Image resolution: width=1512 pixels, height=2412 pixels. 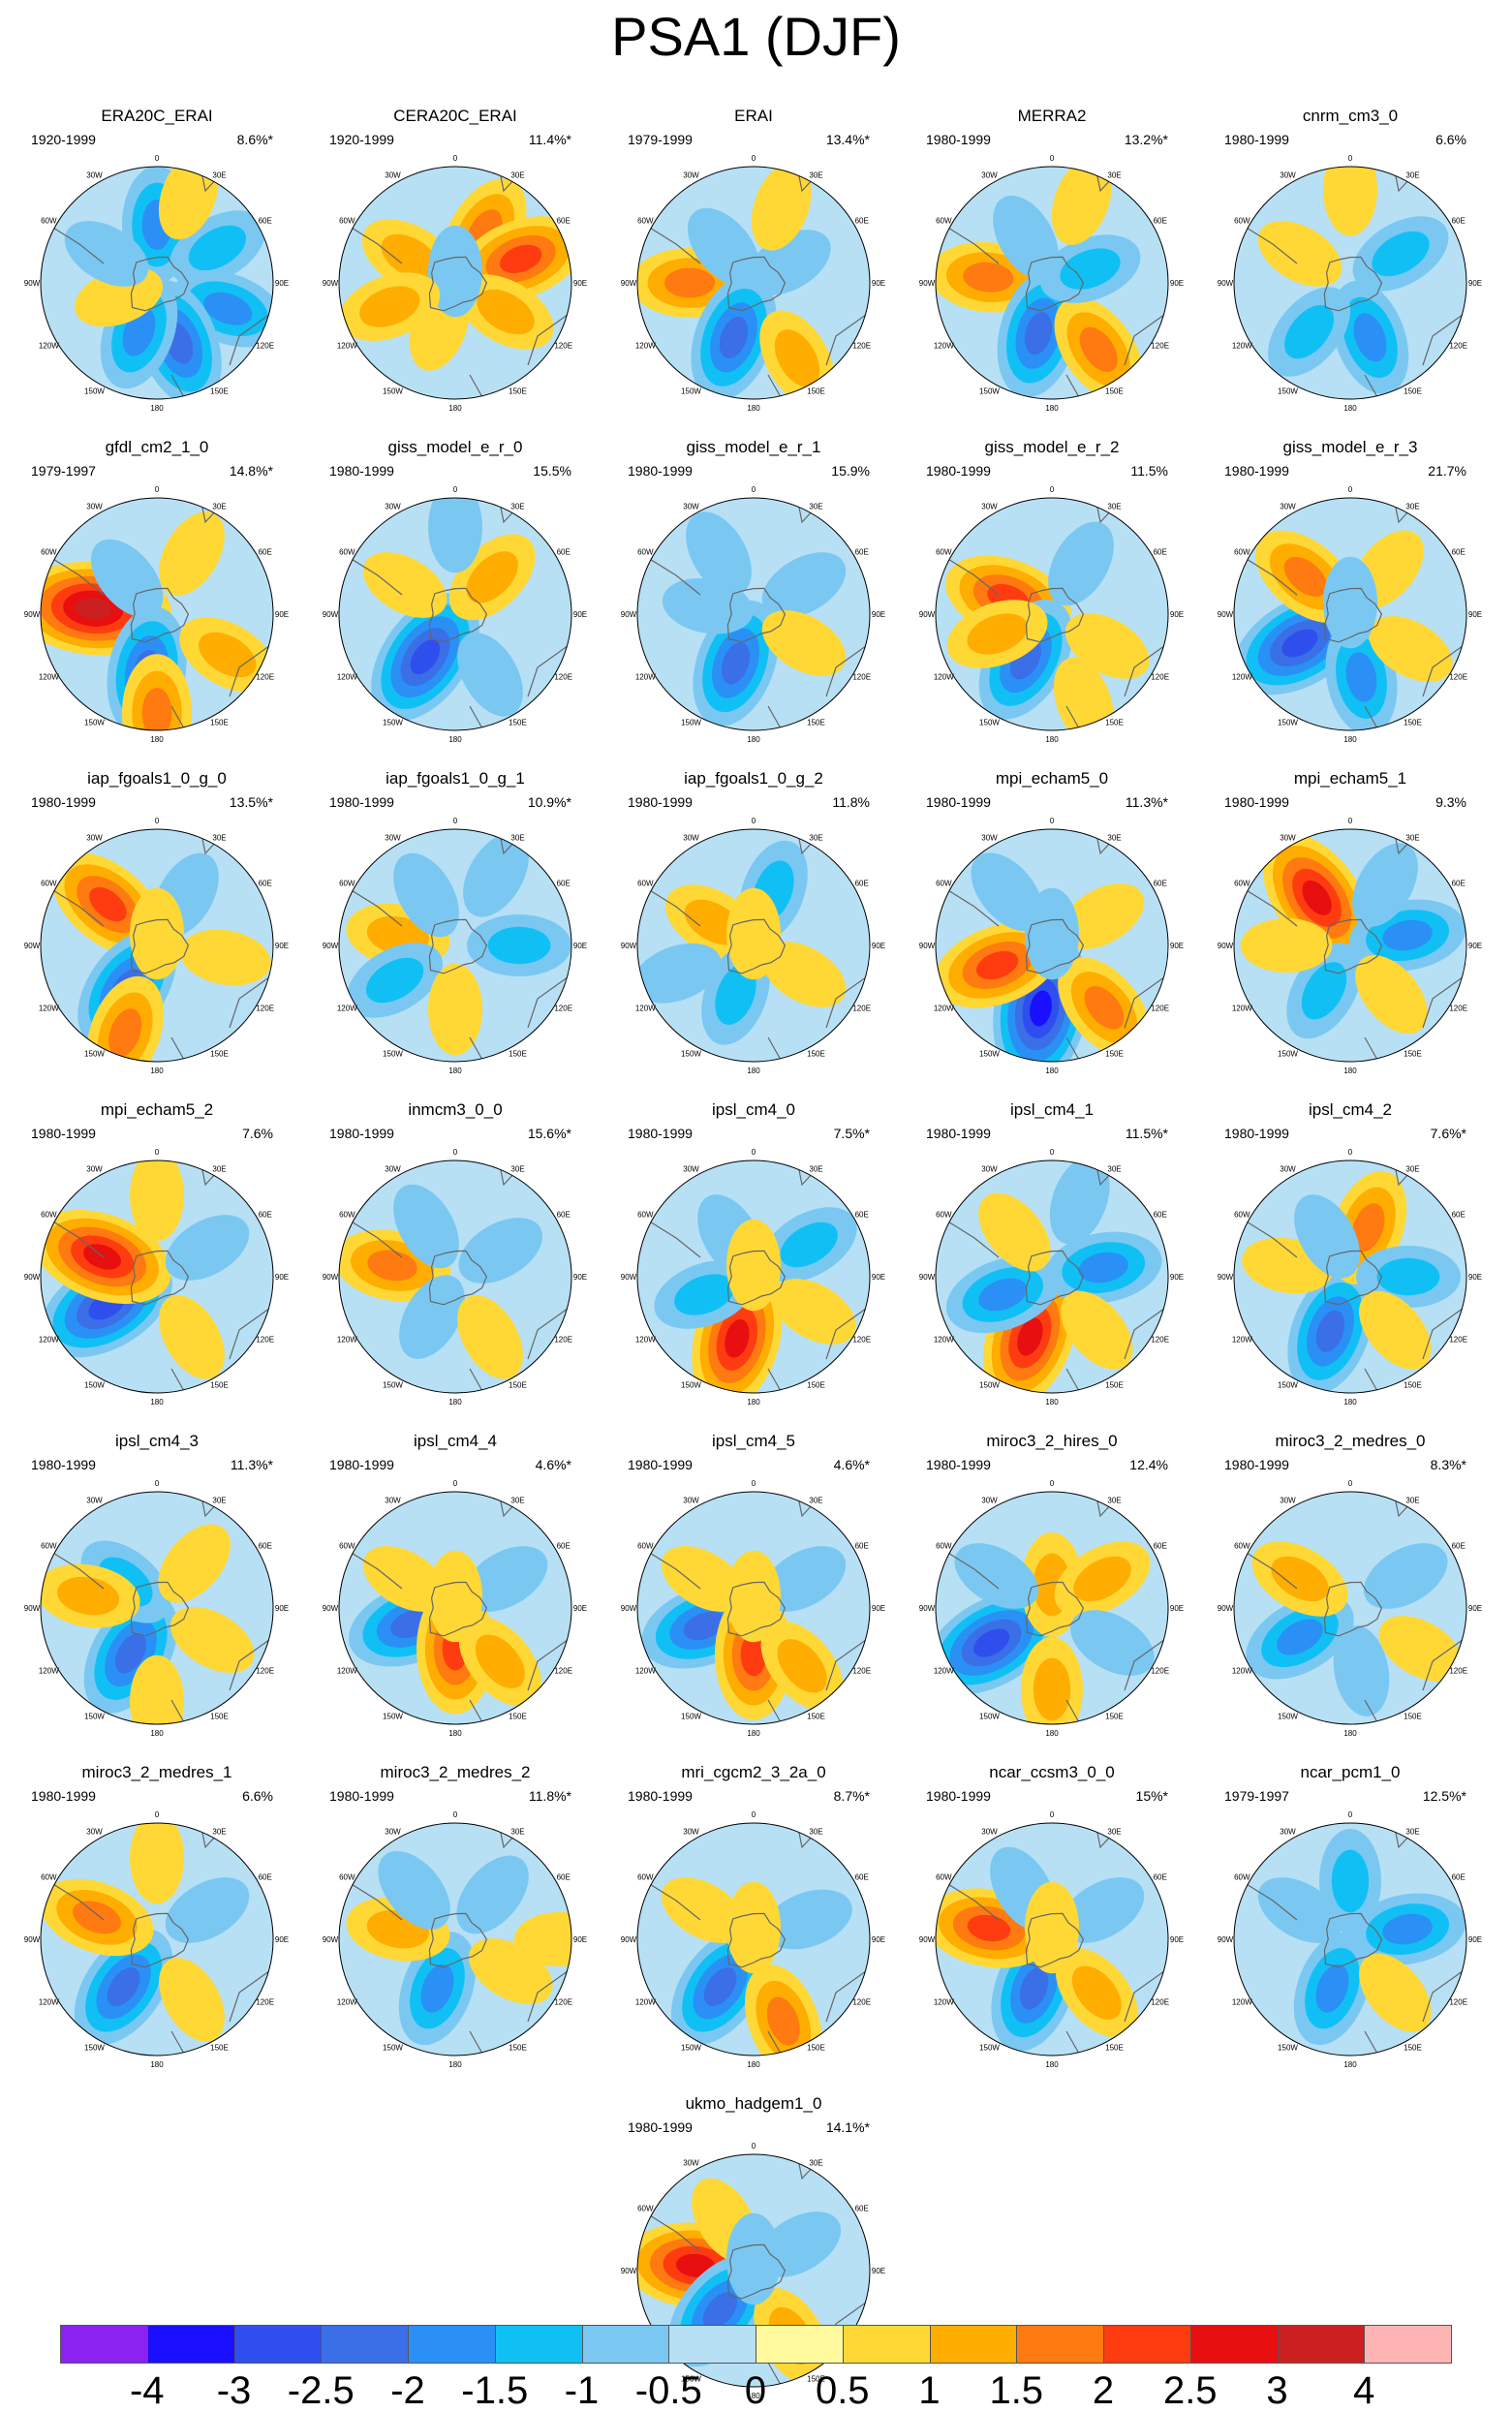 What do you see at coordinates (157, 116) in the screenshot?
I see `panel-title: ERA20C_ERAI` at bounding box center [157, 116].